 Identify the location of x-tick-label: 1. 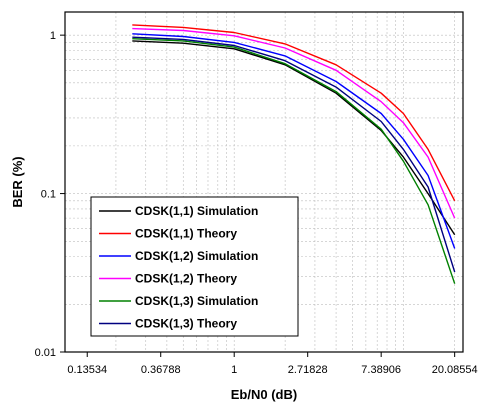
(234, 370).